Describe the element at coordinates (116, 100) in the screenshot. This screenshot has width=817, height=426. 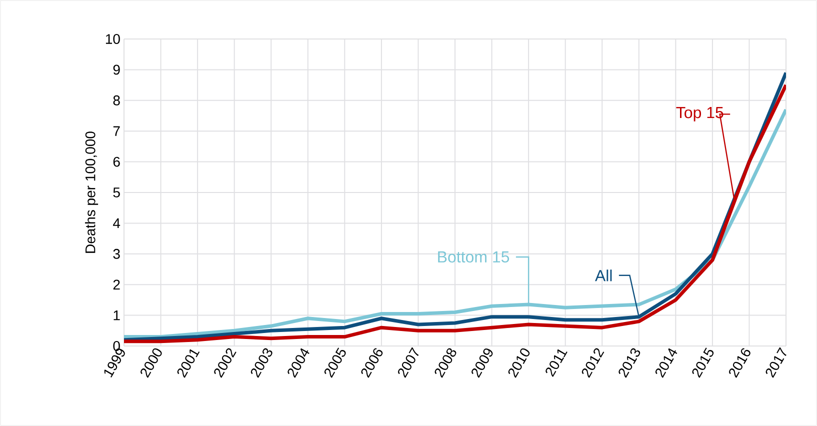
I see `y-tick-label: 8` at that location.